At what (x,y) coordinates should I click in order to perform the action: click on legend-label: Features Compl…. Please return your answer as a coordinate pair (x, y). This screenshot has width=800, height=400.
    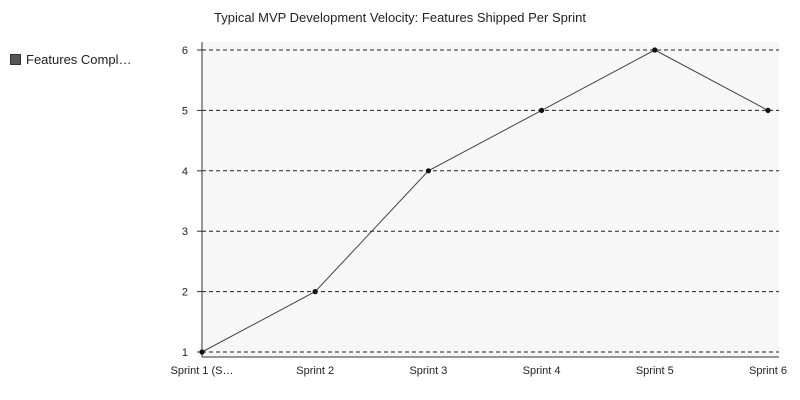
    Looking at the image, I should click on (79, 59).